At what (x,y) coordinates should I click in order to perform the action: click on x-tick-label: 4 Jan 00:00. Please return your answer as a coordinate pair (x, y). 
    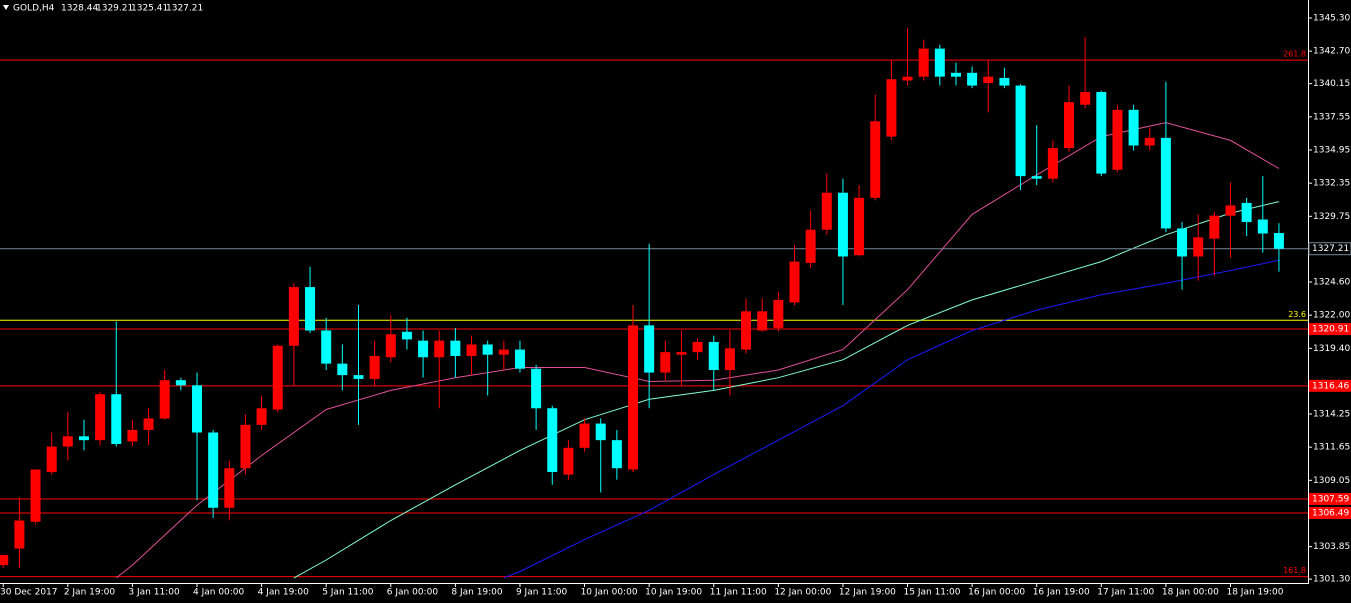
    Looking at the image, I should click on (219, 593).